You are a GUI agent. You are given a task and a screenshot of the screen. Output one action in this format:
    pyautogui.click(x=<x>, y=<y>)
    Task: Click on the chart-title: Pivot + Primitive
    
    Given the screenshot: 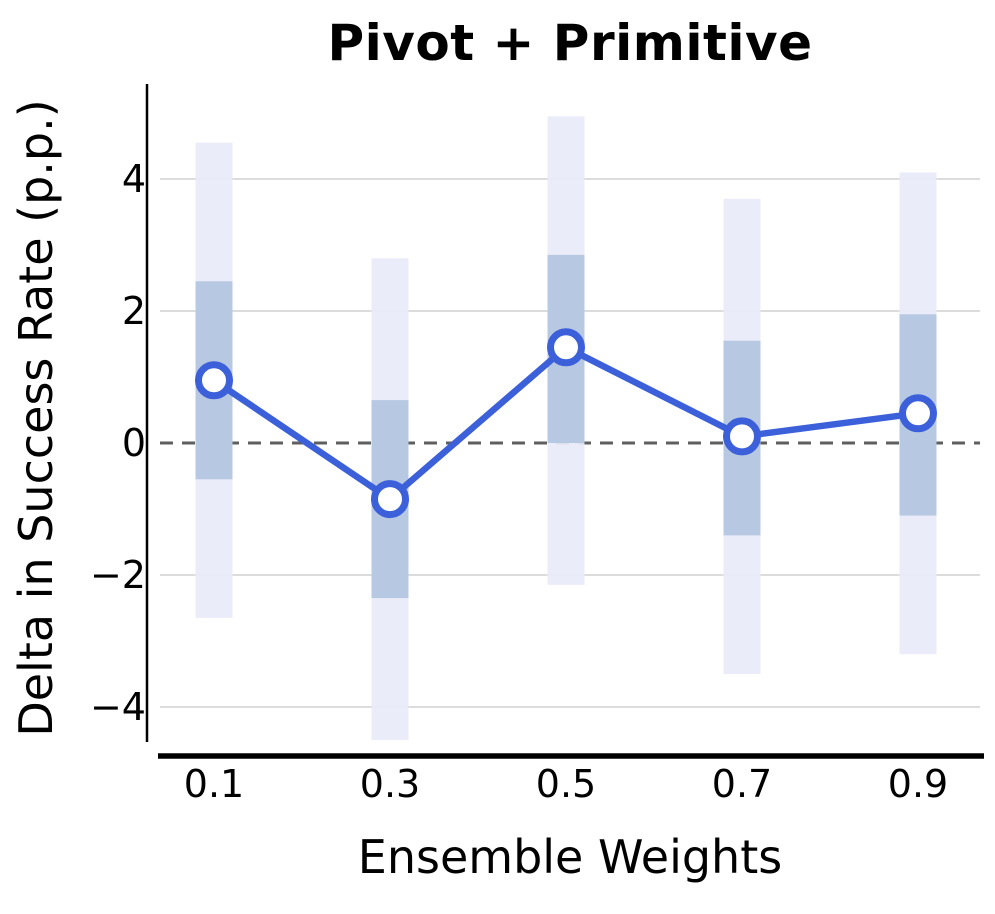 What is the action you would take?
    pyautogui.click(x=570, y=43)
    